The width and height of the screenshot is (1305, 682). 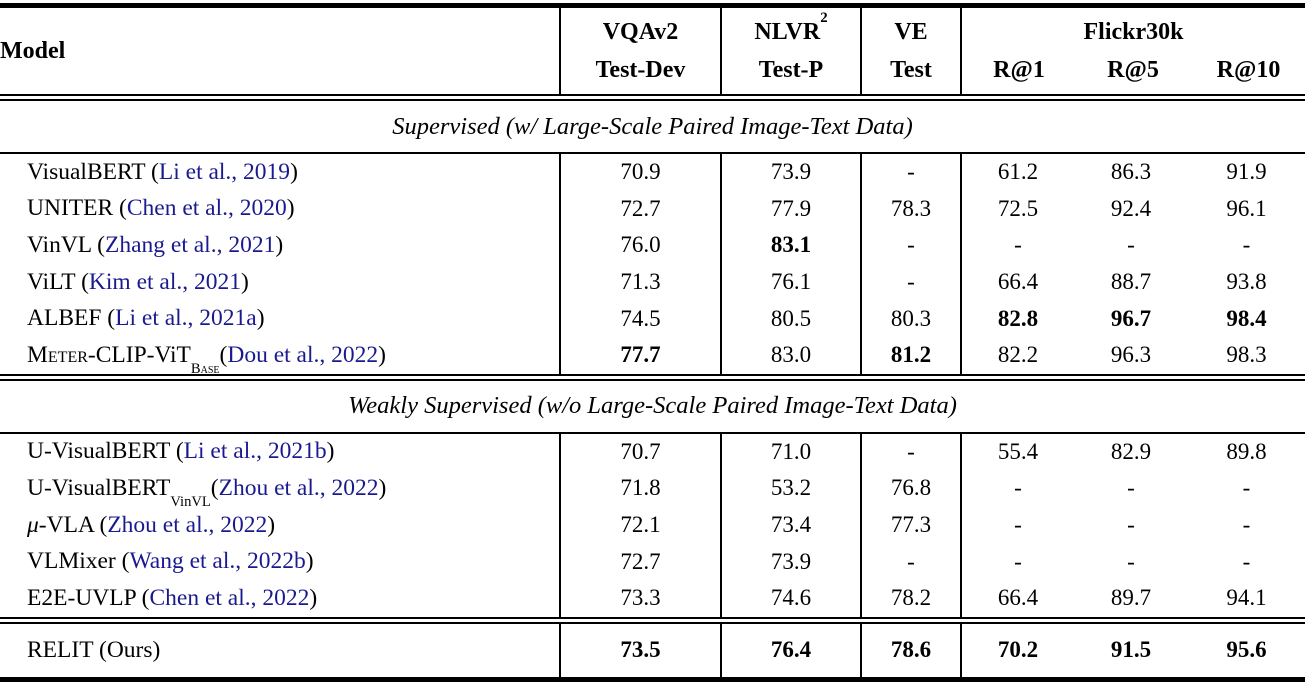 What do you see at coordinates (824, 17) in the screenshot?
I see `text-segment: 2` at bounding box center [824, 17].